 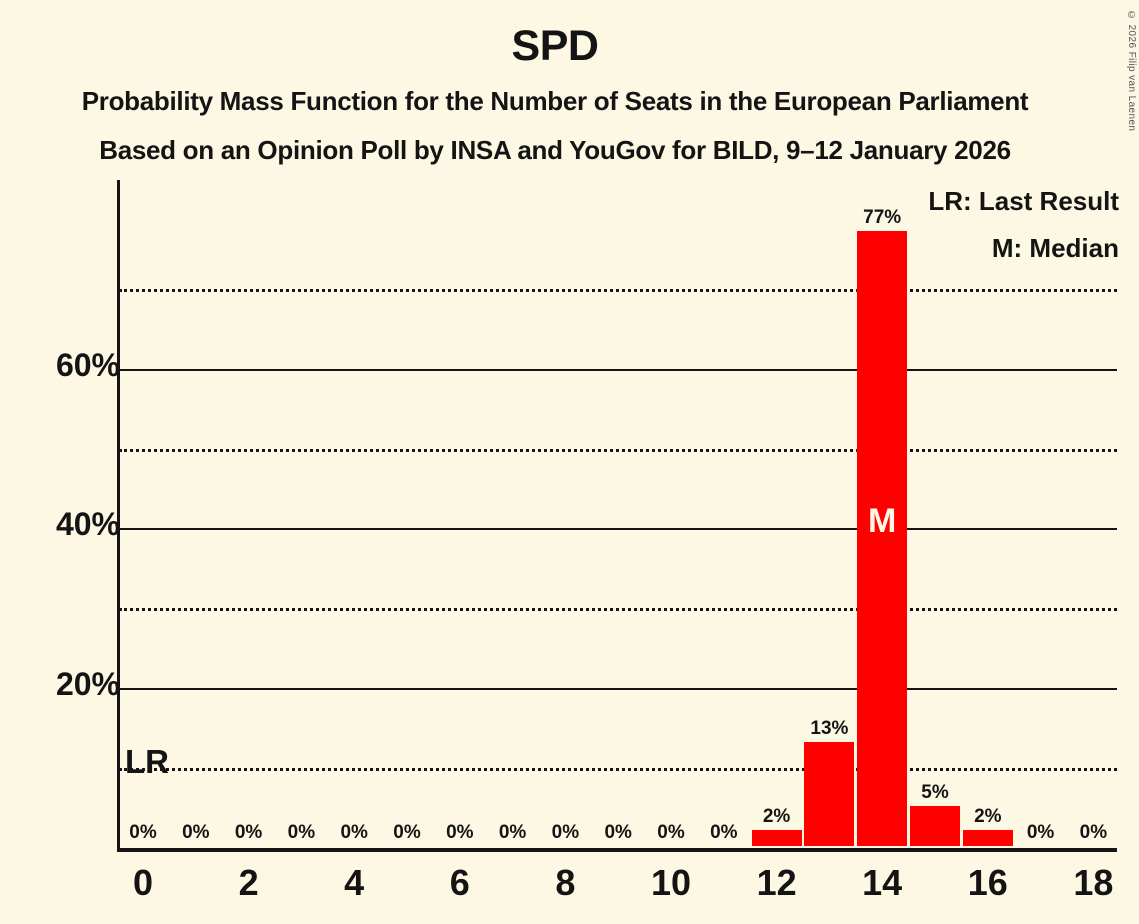 What do you see at coordinates (882, 217) in the screenshot?
I see `bar-value-label-seat-14: 77%` at bounding box center [882, 217].